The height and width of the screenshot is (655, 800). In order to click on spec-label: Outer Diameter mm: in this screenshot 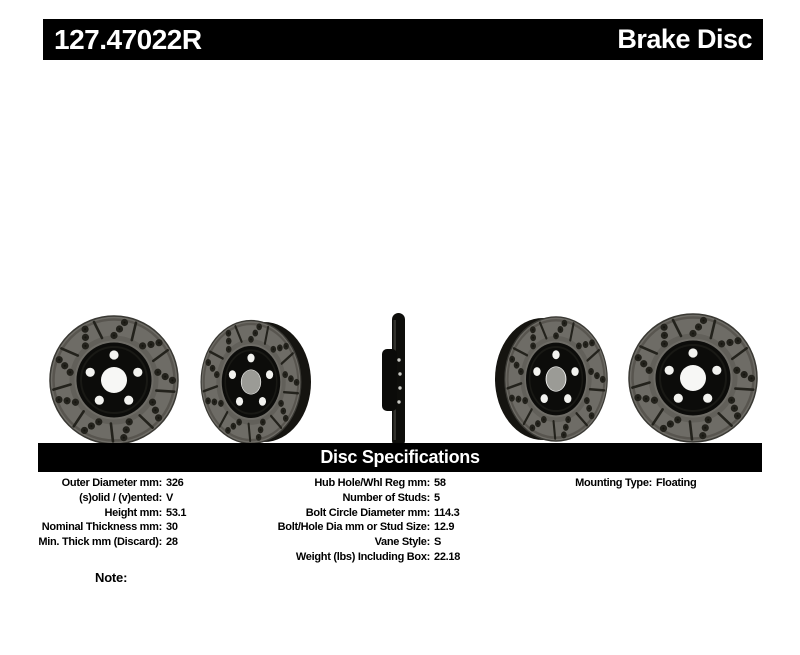, I will do `click(112, 483)`.